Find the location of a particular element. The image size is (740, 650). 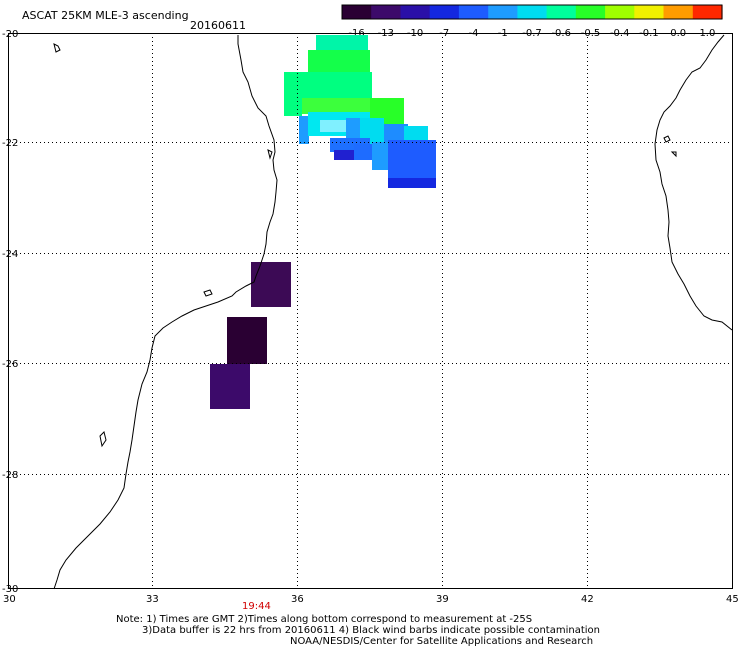

longitude-labels: 30 33 36 39 42 45 is located at coordinates (371, 599).